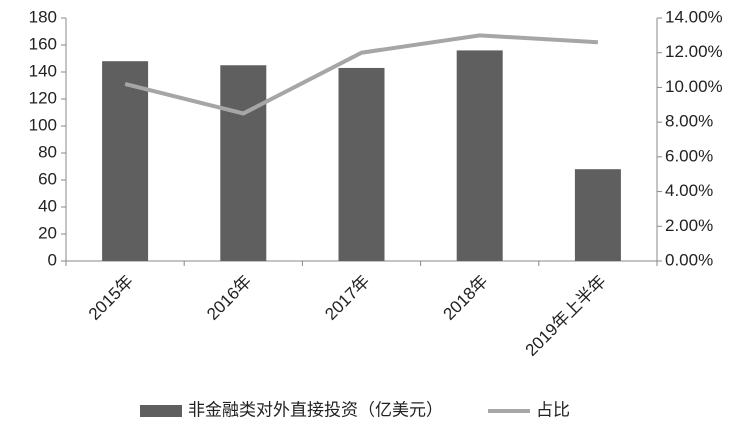 The image size is (752, 446). Describe the element at coordinates (47, 178) in the screenshot. I see `y-tick-label: 60` at that location.